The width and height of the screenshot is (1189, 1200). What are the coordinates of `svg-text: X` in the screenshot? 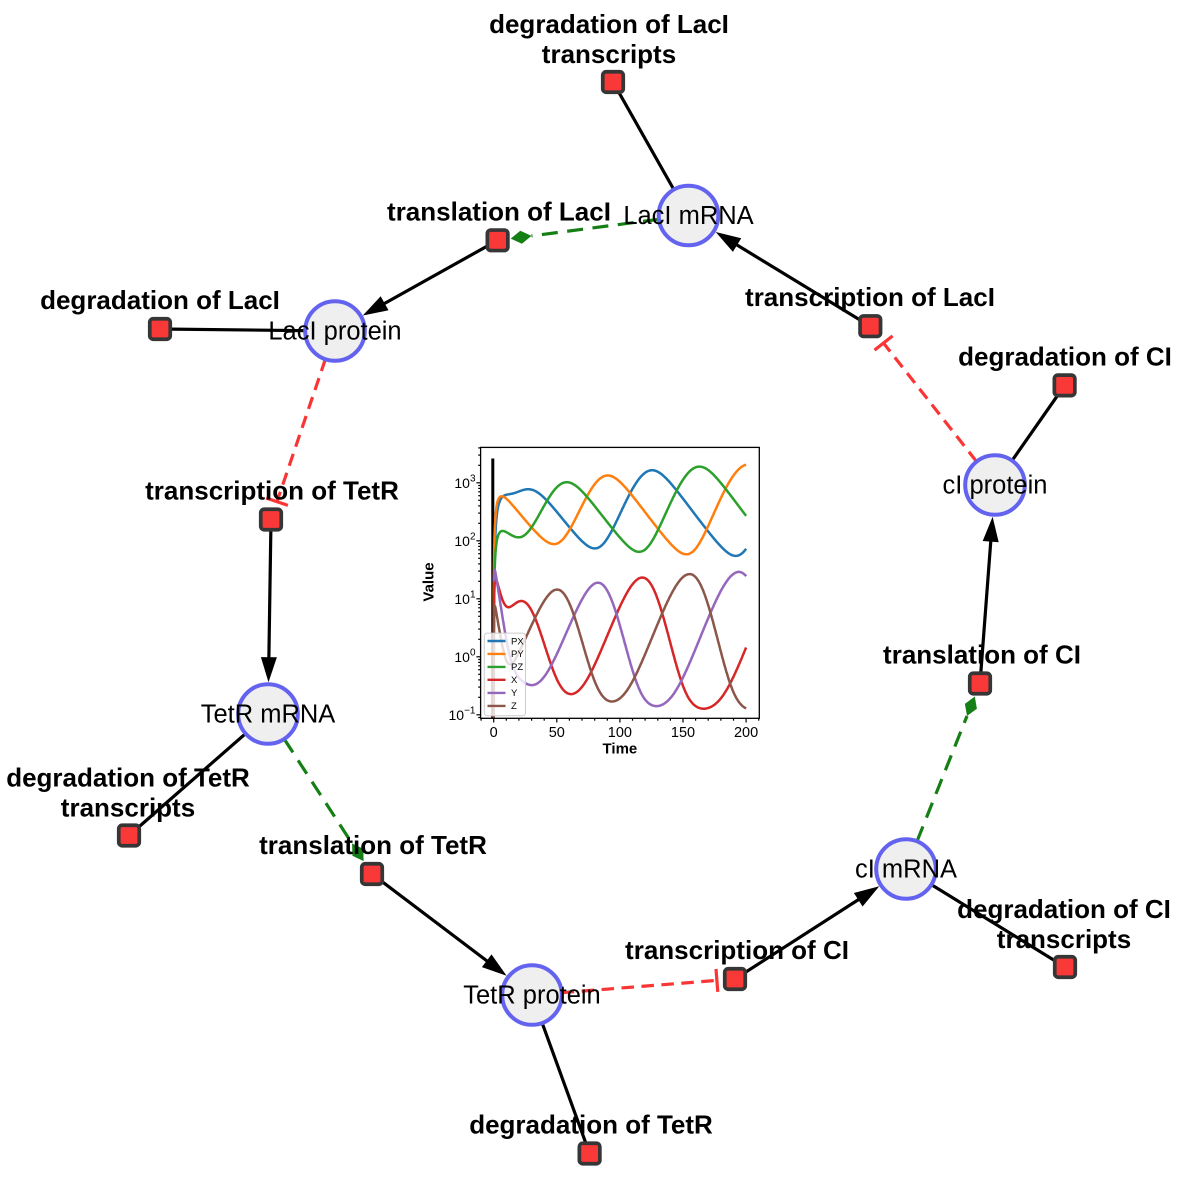 It's located at (514, 680).